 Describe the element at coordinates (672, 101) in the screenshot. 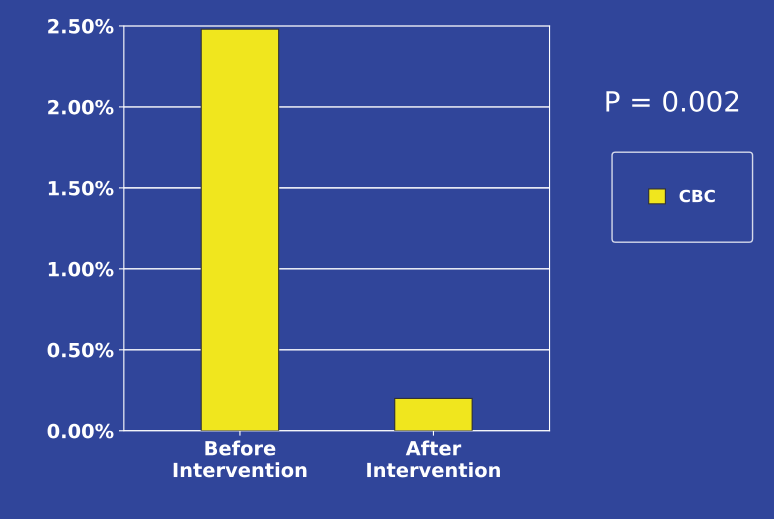

I see `text: P = 0.002` at that location.